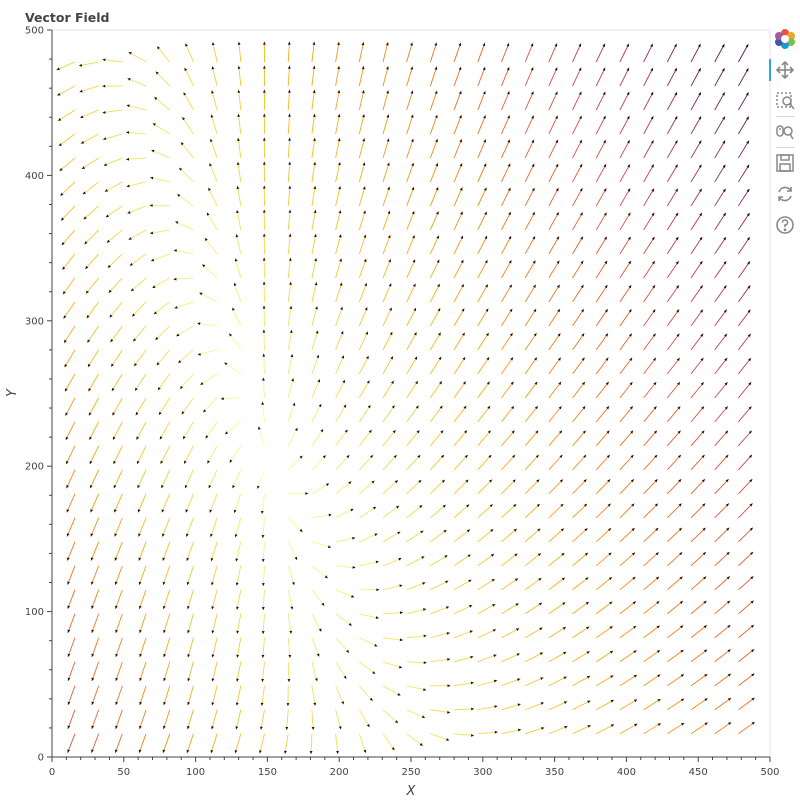 The height and width of the screenshot is (800, 800). Describe the element at coordinates (785, 225) in the screenshot. I see `help-tool-icon` at that location.